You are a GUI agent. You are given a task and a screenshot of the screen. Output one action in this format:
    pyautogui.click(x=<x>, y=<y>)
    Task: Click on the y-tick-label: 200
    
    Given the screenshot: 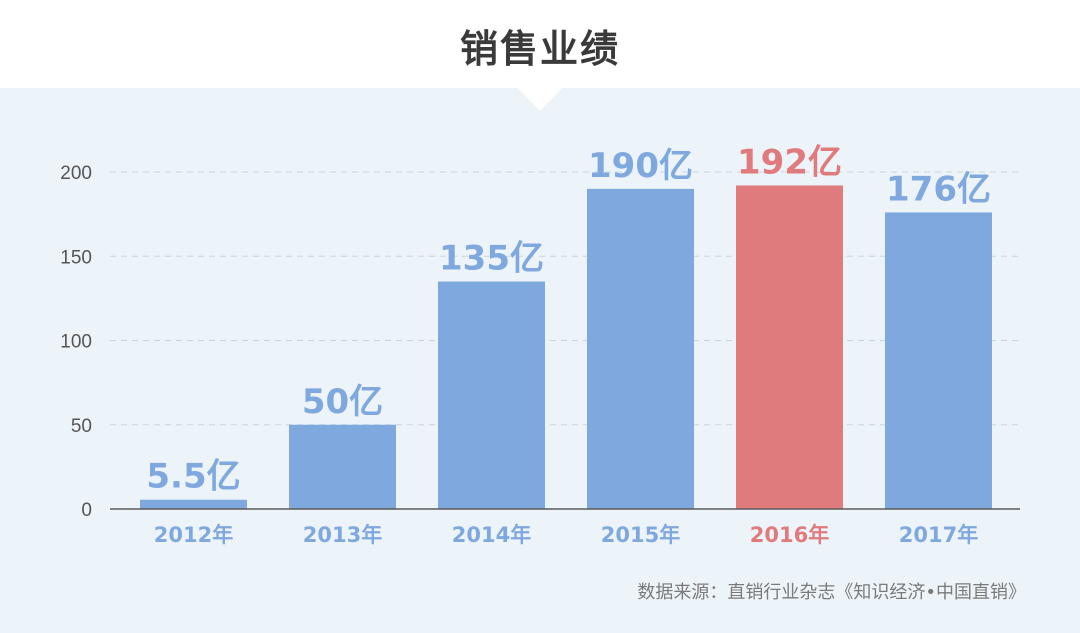 What is the action you would take?
    pyautogui.click(x=76, y=173)
    